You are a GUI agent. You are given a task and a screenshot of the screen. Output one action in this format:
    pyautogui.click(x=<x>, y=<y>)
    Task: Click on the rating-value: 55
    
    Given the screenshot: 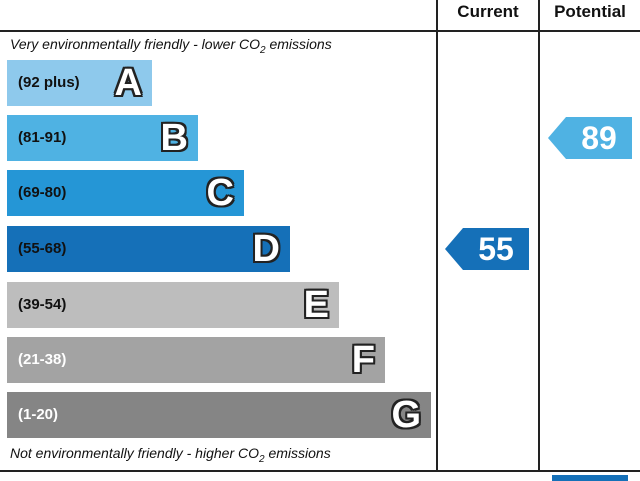 What is the action you would take?
    pyautogui.click(x=496, y=249)
    